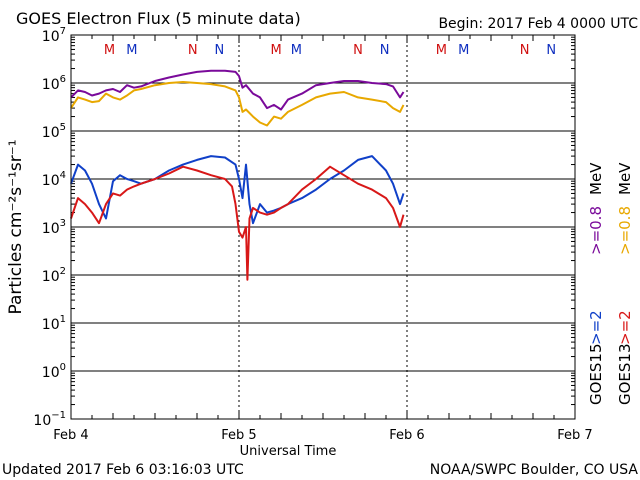 The height and width of the screenshot is (480, 640). What do you see at coordinates (574, 435) in the screenshot?
I see `x-tick-label: Feb 7` at bounding box center [574, 435].